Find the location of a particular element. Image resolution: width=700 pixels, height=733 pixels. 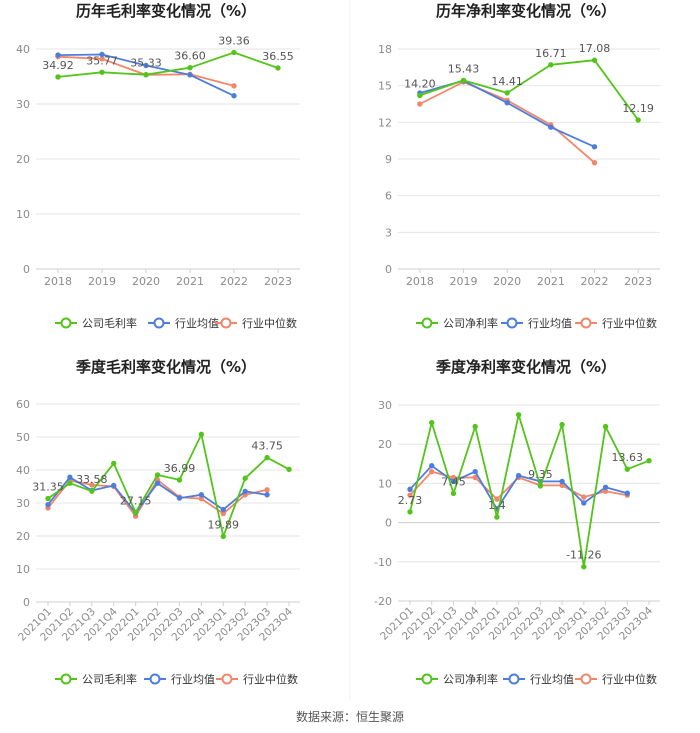

data-label: 1.4 is located at coordinates (497, 505).